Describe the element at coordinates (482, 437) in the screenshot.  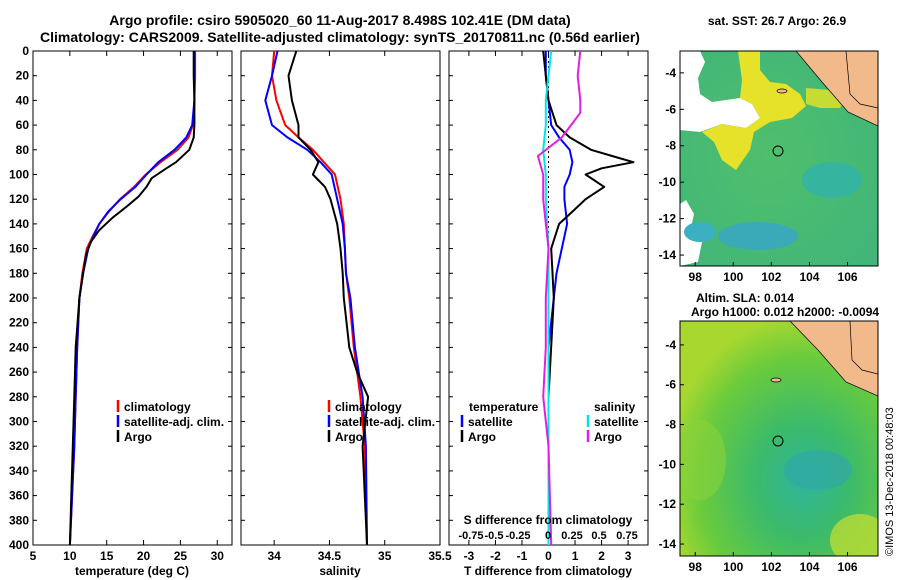
I see `legend-t-argo: Argo` at that location.